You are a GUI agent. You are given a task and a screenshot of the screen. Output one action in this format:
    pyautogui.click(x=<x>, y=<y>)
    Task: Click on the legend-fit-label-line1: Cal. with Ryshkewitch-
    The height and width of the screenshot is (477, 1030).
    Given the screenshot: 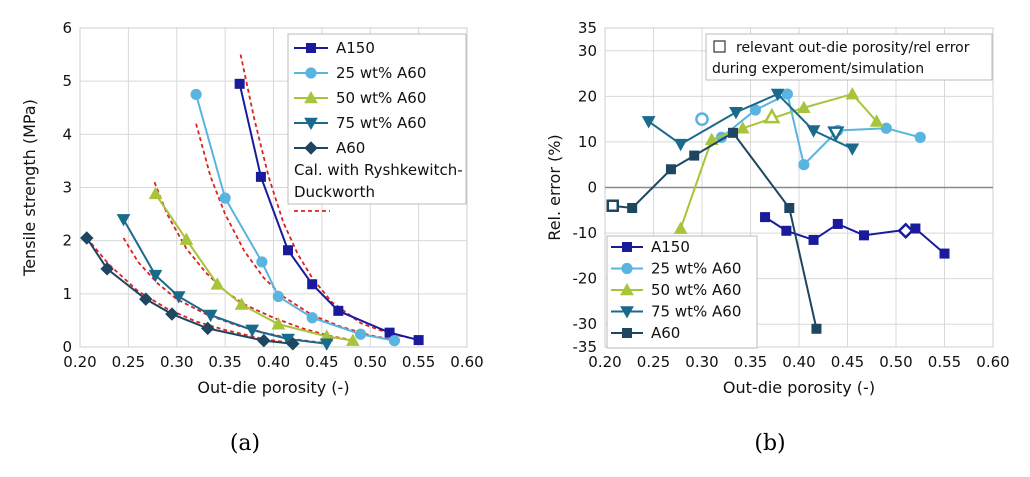 What is the action you would take?
    pyautogui.click(x=378, y=170)
    